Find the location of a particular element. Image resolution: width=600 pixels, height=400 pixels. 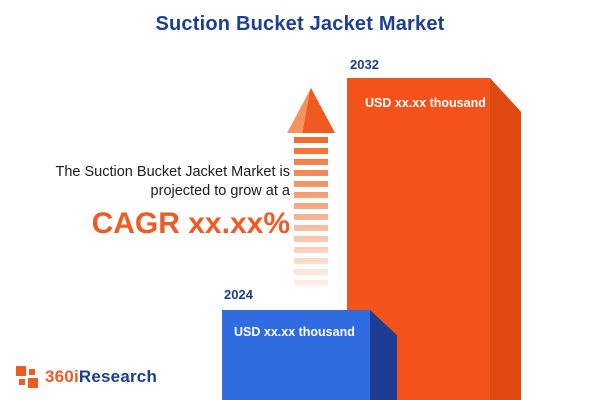

logo-squares-icon is located at coordinates (27, 377).